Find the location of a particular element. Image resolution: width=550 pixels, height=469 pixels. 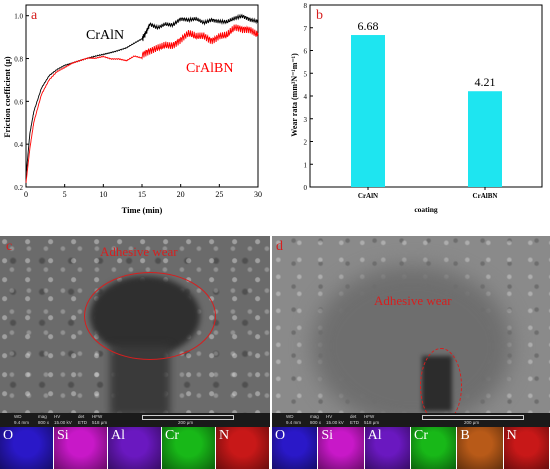

scale-text-d: 200 μm is located at coordinates (472, 422).